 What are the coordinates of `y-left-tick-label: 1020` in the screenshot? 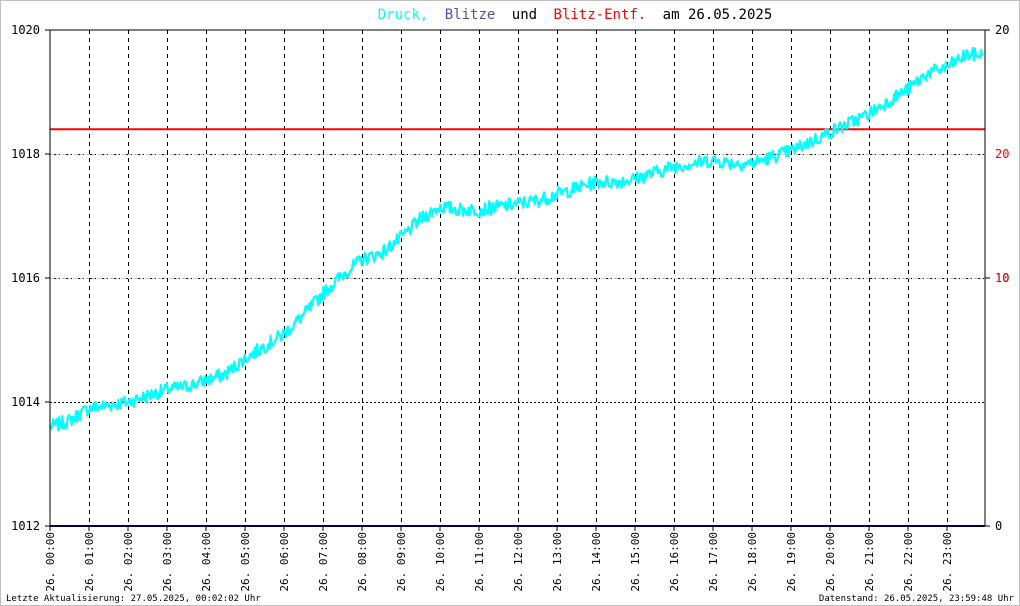 It's located at (25, 30).